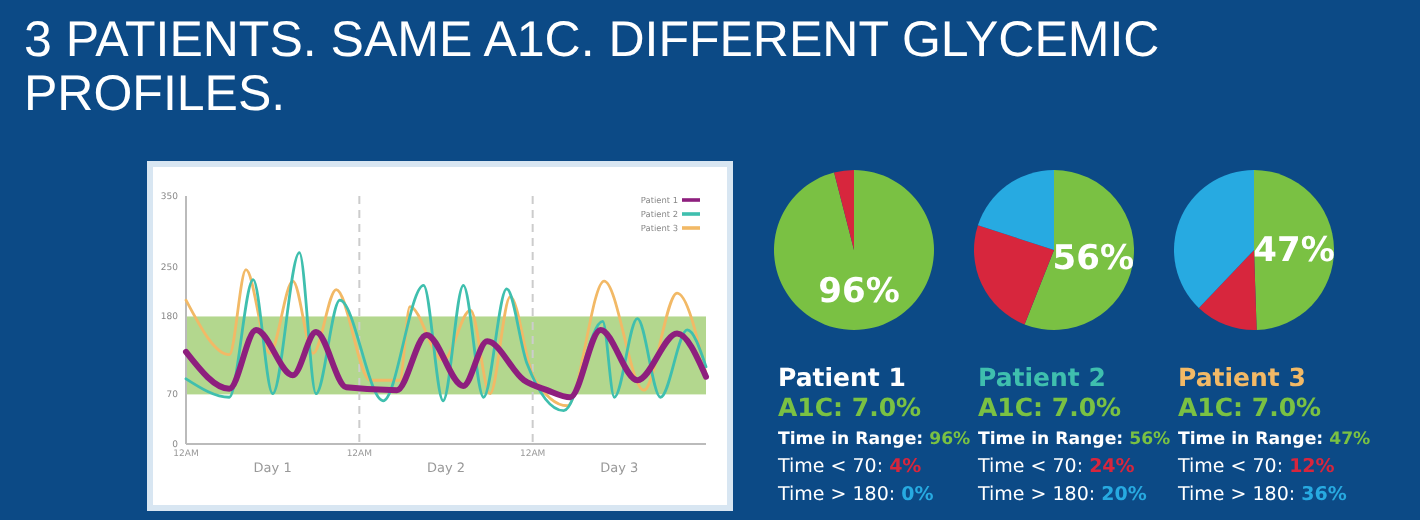 The width and height of the screenshot is (1420, 520). What do you see at coordinates (855, 495) in the screenshot?
I see `text: Time > 180: 0%` at bounding box center [855, 495].